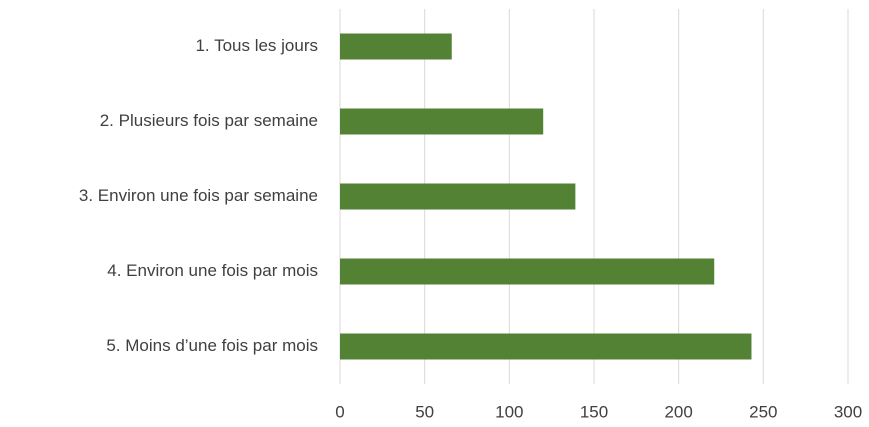 This screenshot has height=427, width=869. What do you see at coordinates (594, 411) in the screenshot?
I see `x-tick-label: 150` at bounding box center [594, 411].